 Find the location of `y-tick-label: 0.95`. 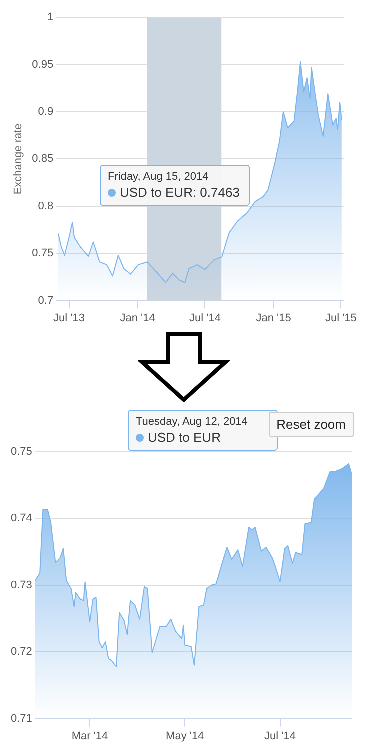

y-tick-label: 0.95 is located at coordinates (43, 64).